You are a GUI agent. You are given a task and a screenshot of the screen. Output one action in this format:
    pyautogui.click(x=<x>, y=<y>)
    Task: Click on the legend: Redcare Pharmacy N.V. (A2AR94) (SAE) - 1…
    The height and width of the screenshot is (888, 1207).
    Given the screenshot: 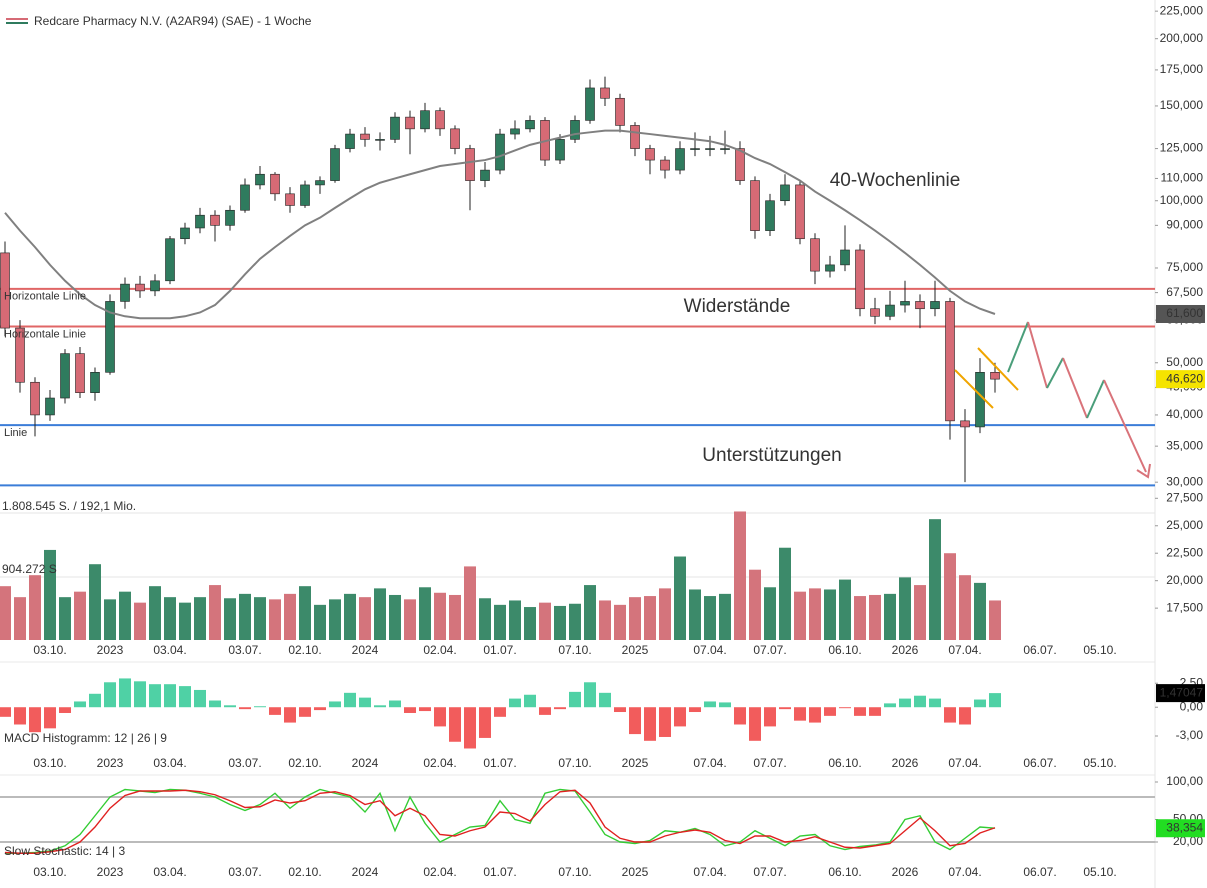 What is the action you would take?
    pyautogui.click(x=159, y=21)
    